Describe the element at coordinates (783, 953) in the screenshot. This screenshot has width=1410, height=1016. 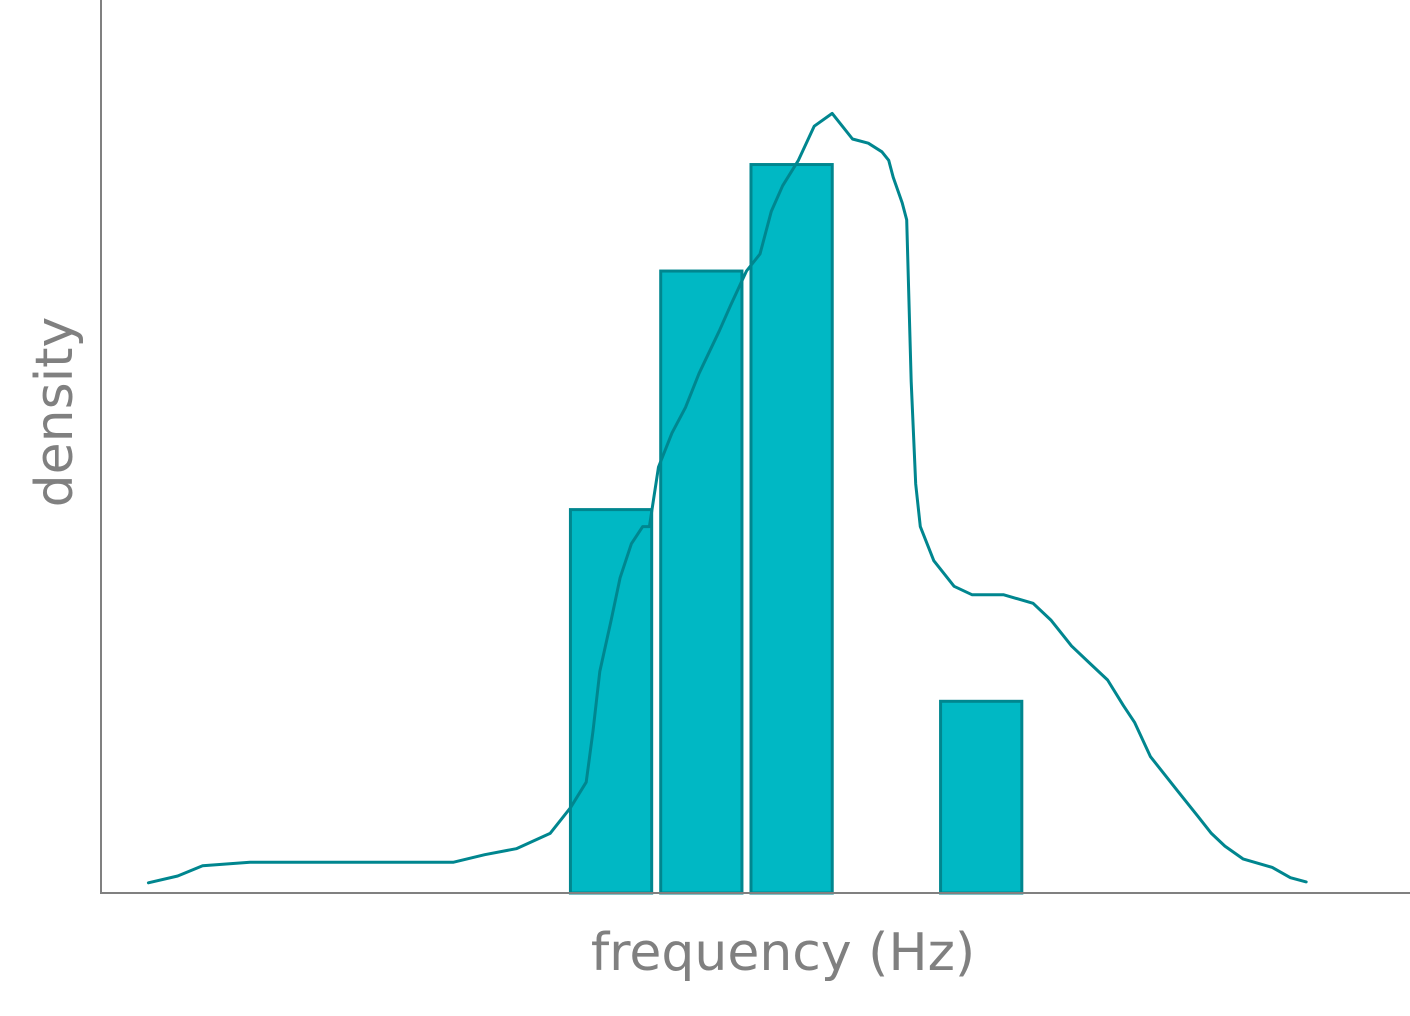
I see `x-axis-label: frequency (Hz)` at that location.